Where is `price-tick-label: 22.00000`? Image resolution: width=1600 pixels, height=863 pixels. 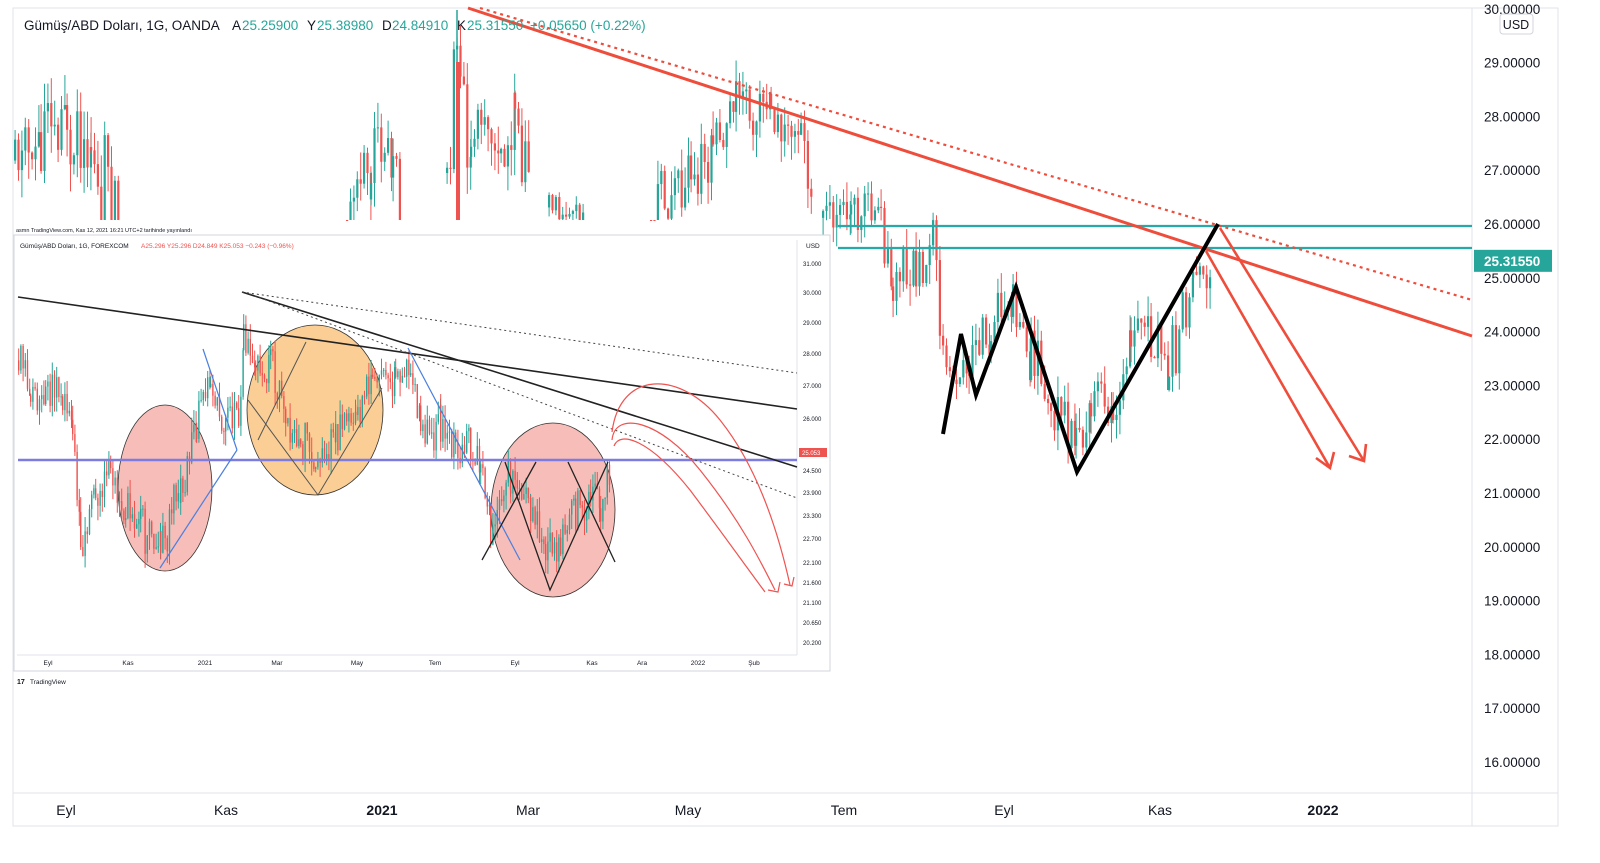 price-tick-label: 22.00000 is located at coordinates (1512, 439).